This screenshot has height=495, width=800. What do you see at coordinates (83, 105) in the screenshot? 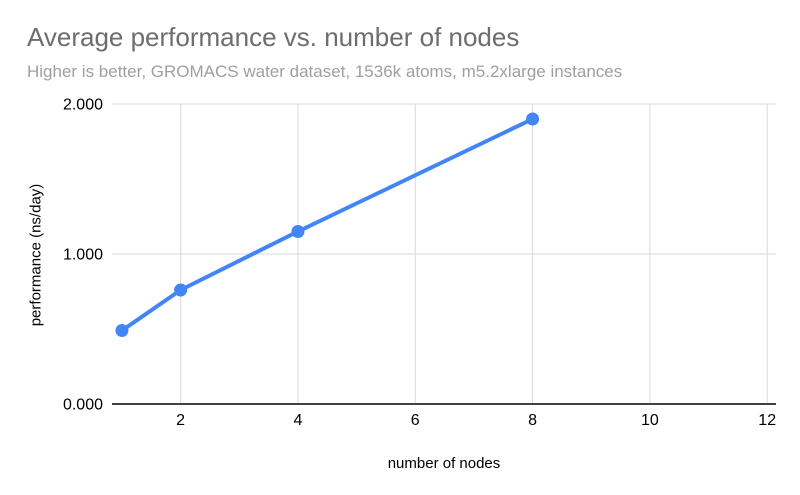
I see `y-tick-label: 2.000` at bounding box center [83, 105].